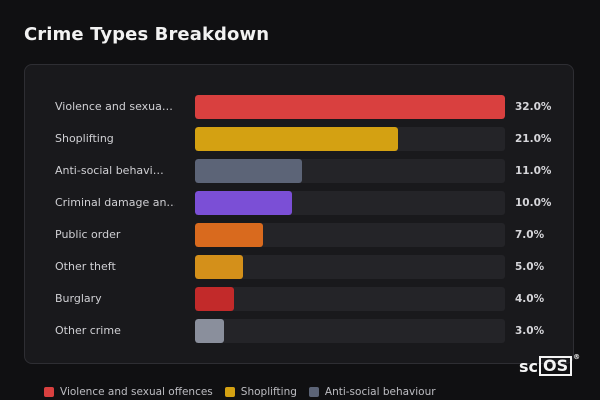  Describe the element at coordinates (530, 267) in the screenshot. I see `value-label: 5.0%` at that location.